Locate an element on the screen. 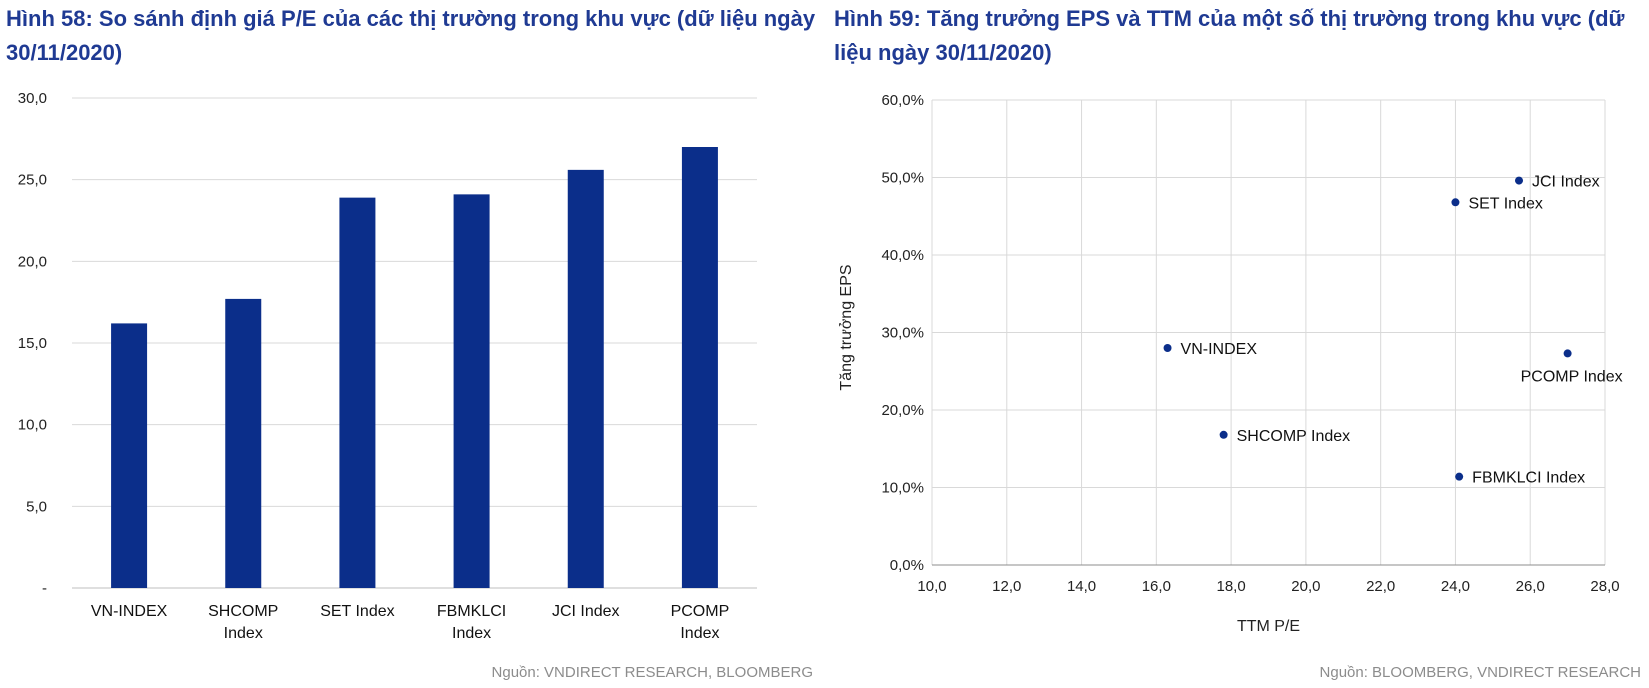  y-tick-label: 60,0% is located at coordinates (902, 100).